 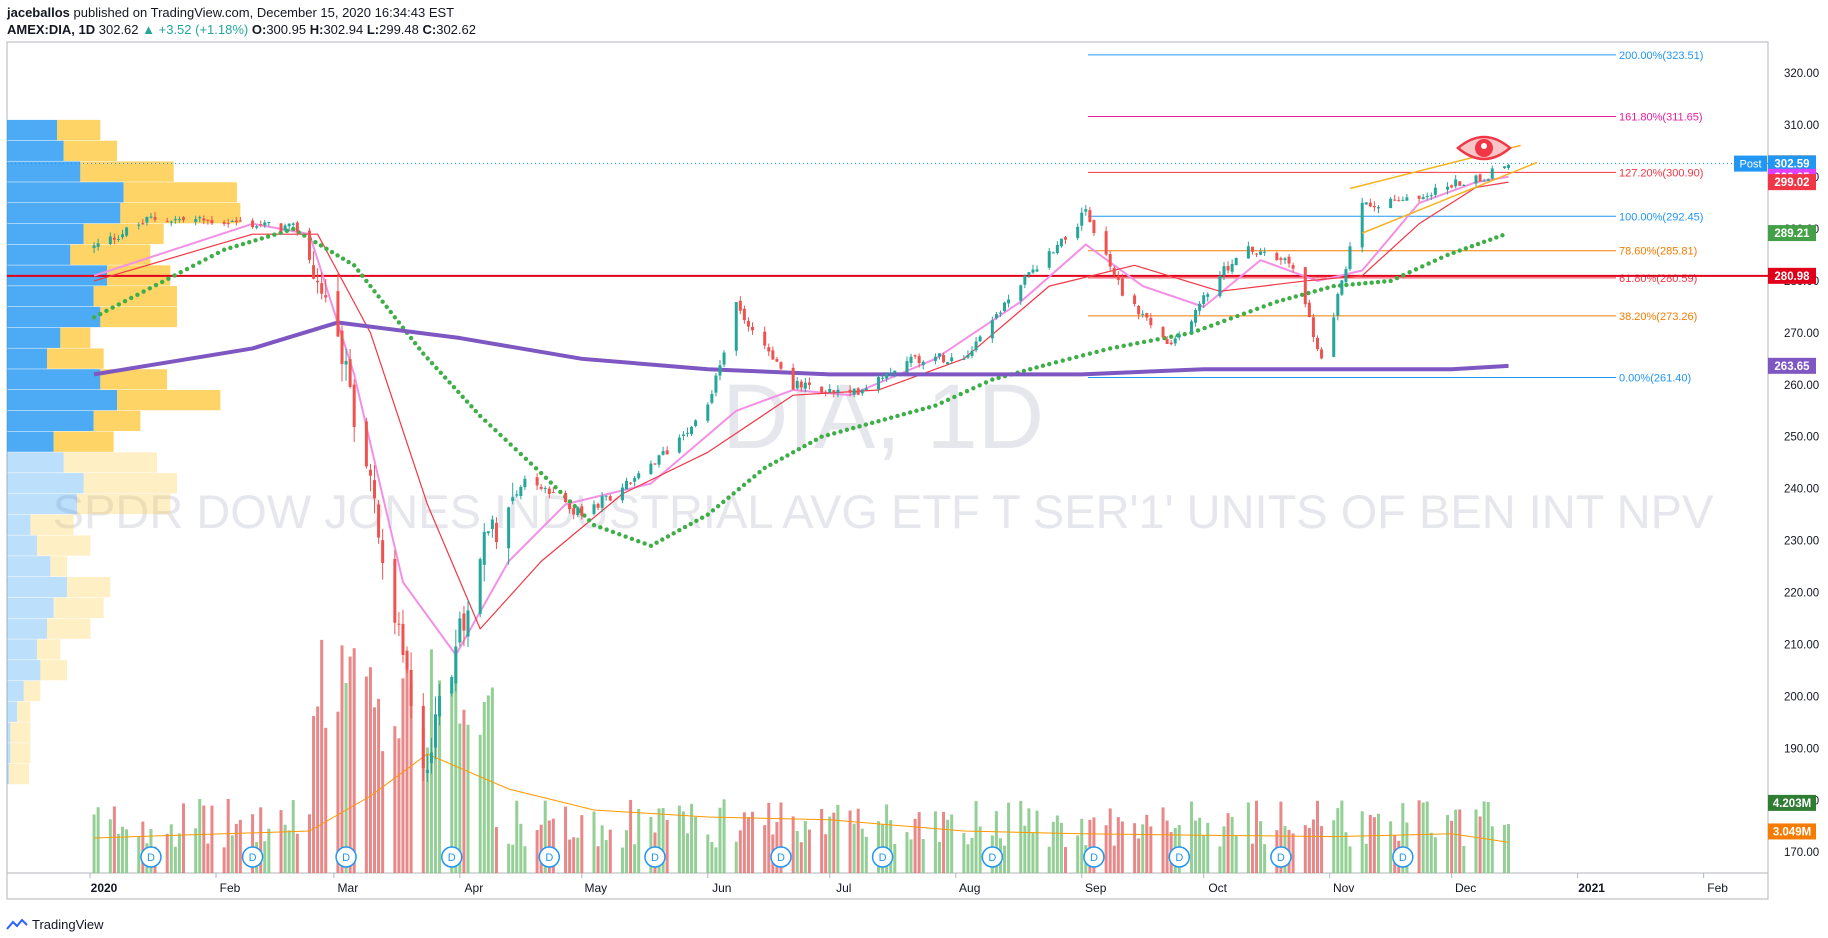 What do you see at coordinates (1801, 386) in the screenshot?
I see `price-tick-label: 260.00` at bounding box center [1801, 386].